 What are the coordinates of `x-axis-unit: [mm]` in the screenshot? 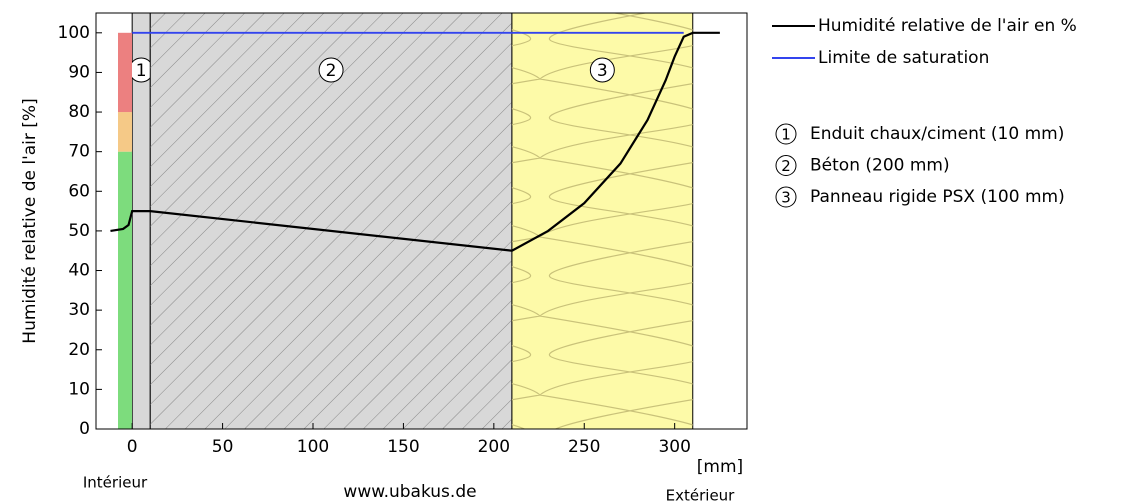 It's located at (720, 467).